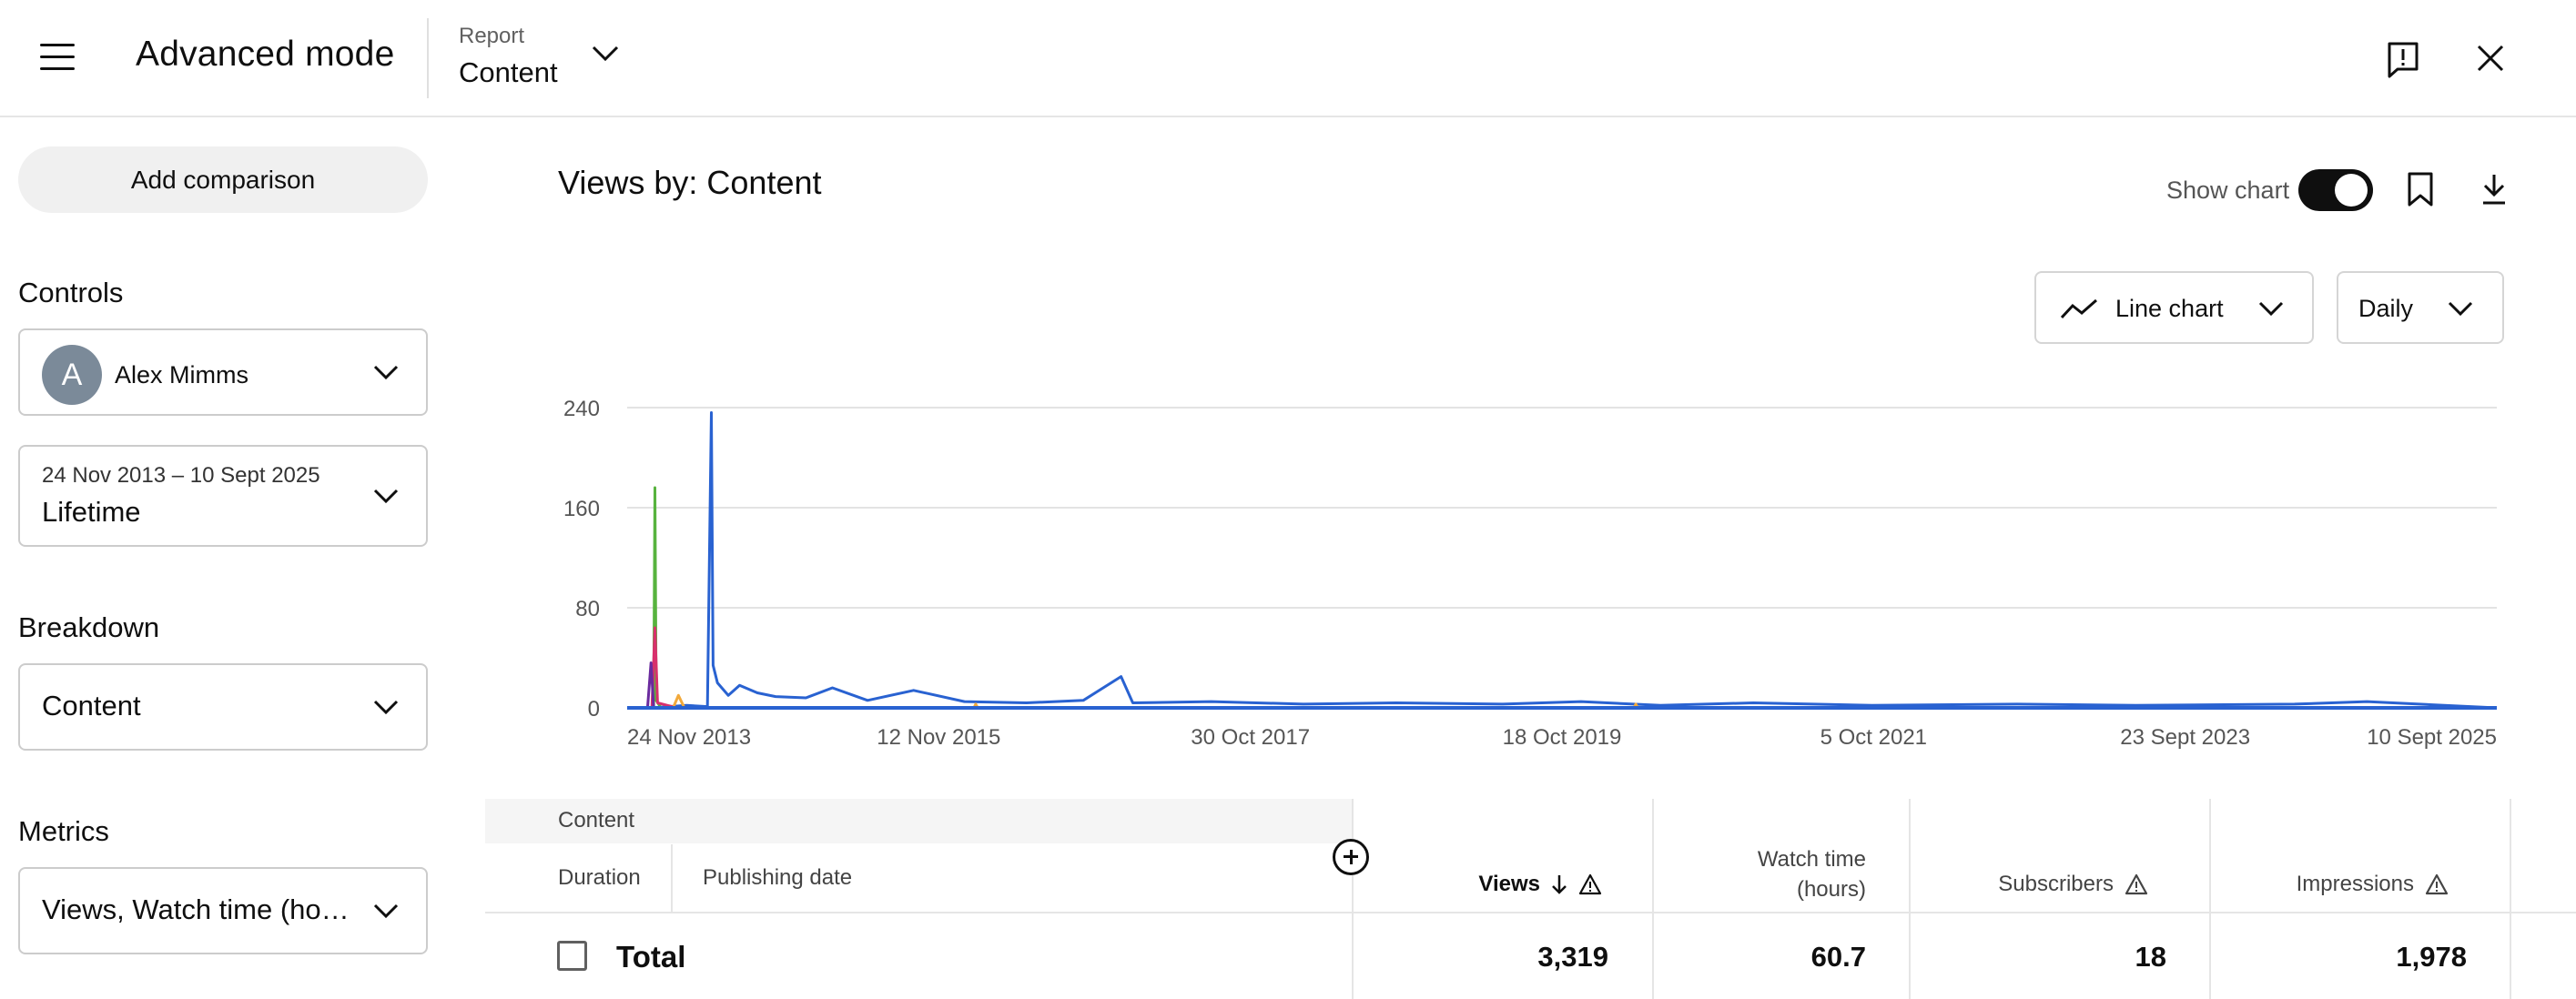 This screenshot has height=999, width=2576. I want to click on chart-type-selector: Line chart, so click(2174, 308).